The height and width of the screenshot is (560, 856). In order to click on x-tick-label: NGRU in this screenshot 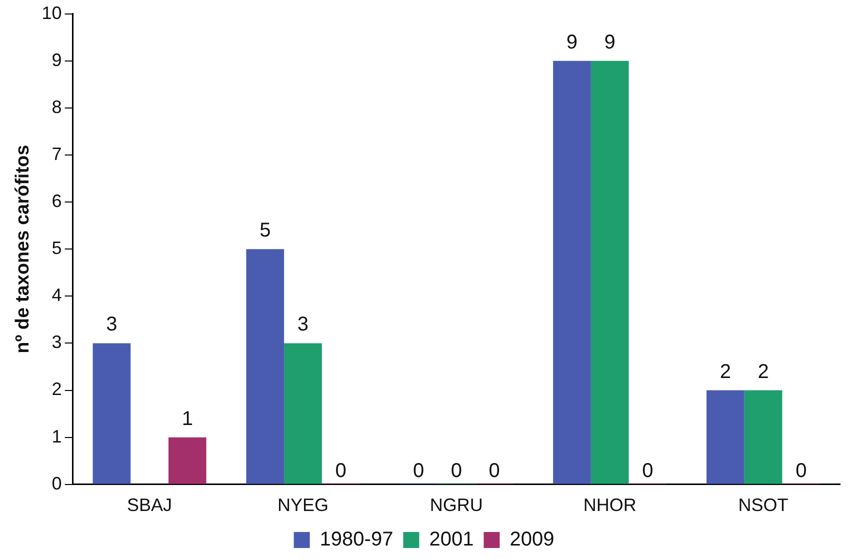, I will do `click(456, 505)`.